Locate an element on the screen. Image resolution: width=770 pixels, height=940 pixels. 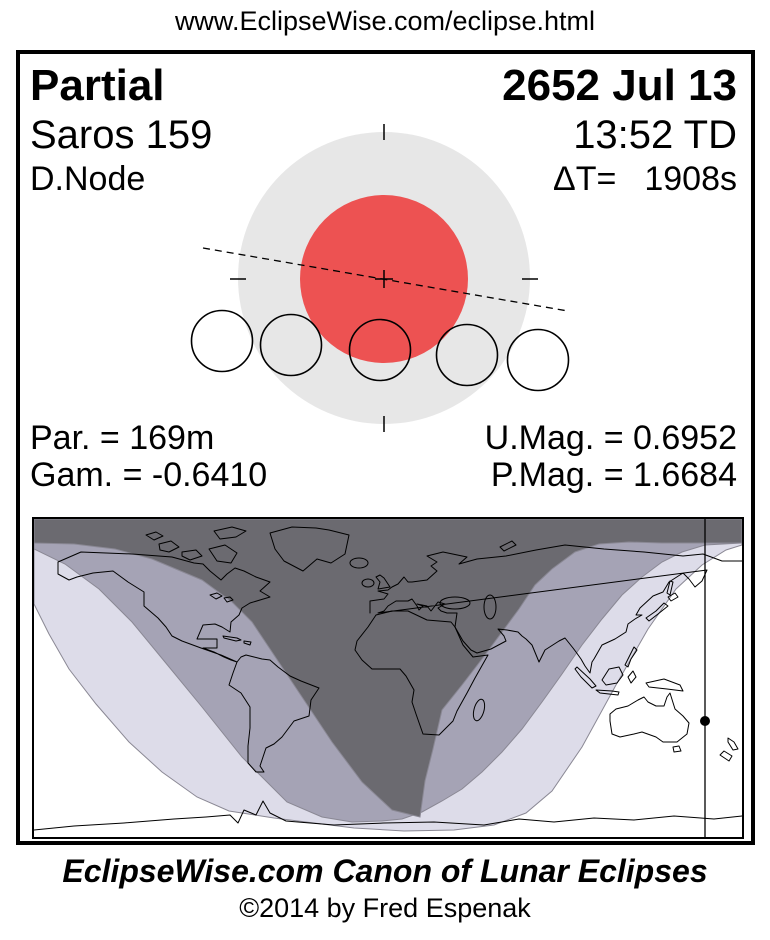
delta-t-row: ΔT= 1908s is located at coordinates (619, 179).